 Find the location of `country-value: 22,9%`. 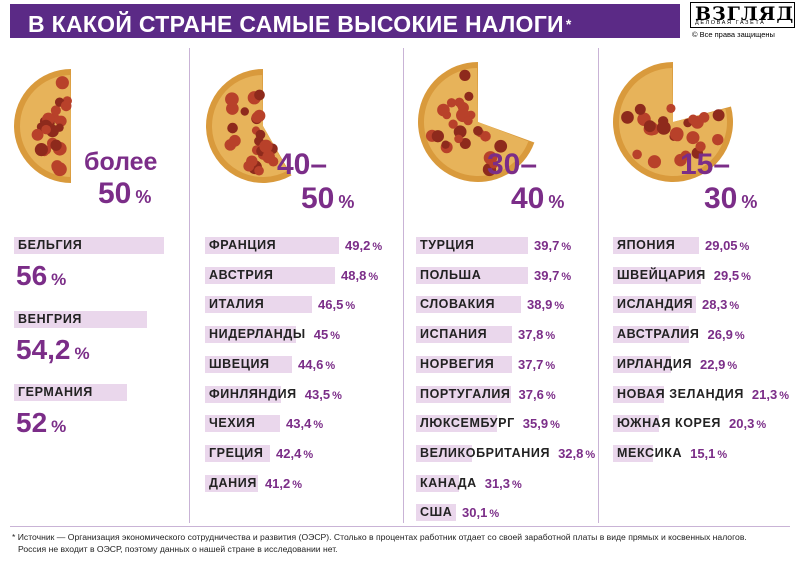

country-value: 22,9% is located at coordinates (718, 365).